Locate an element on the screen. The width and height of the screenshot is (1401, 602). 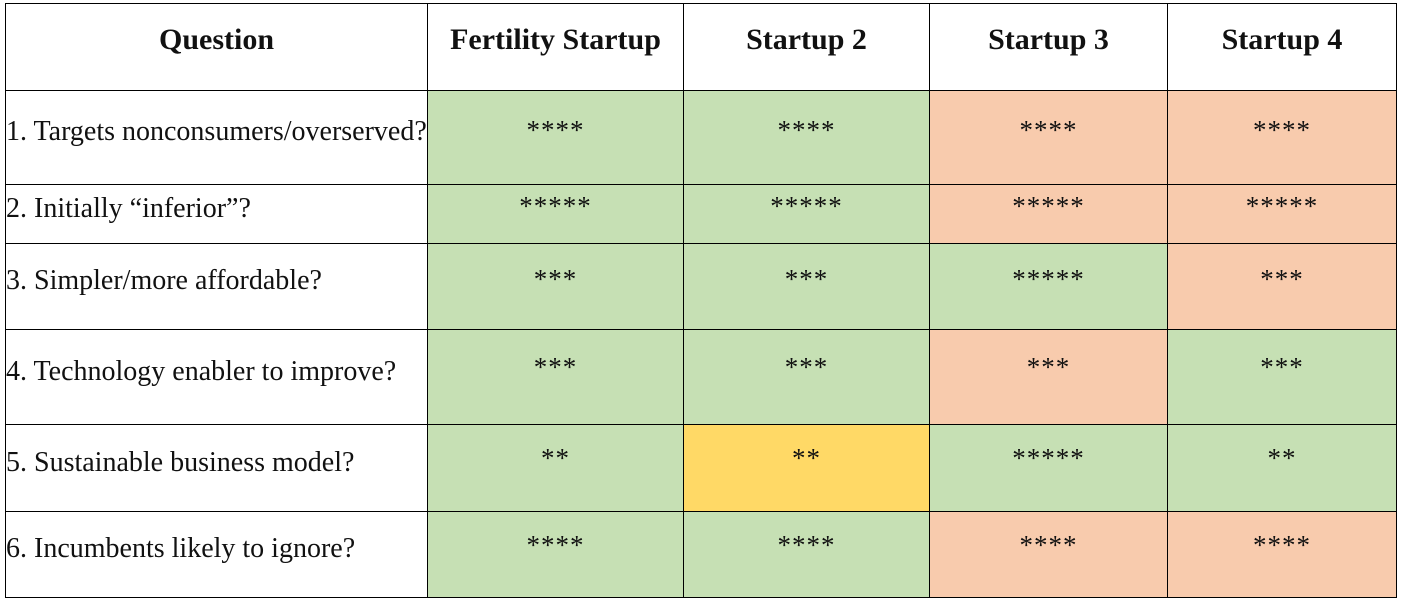
column-header-startup-3: Startup 3 is located at coordinates (1048, 47).